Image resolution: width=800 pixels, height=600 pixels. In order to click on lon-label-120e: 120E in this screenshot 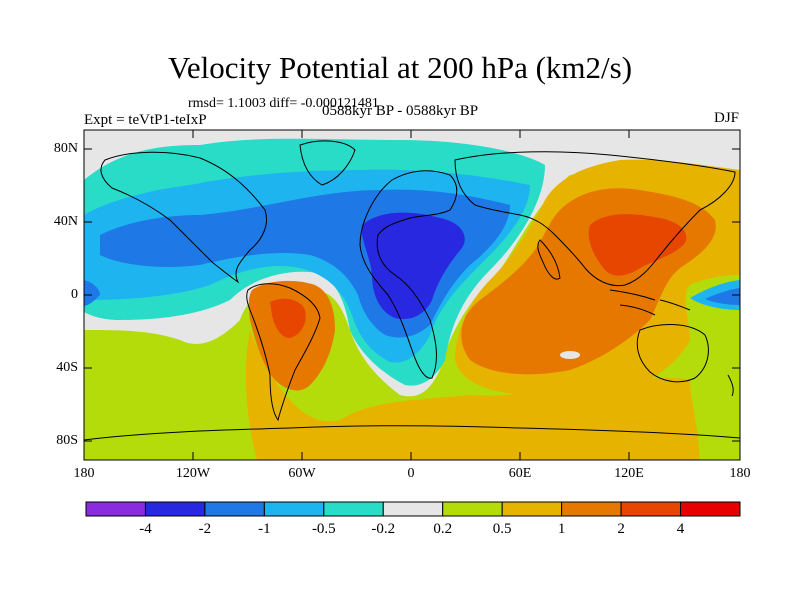, I will do `click(629, 473)`.